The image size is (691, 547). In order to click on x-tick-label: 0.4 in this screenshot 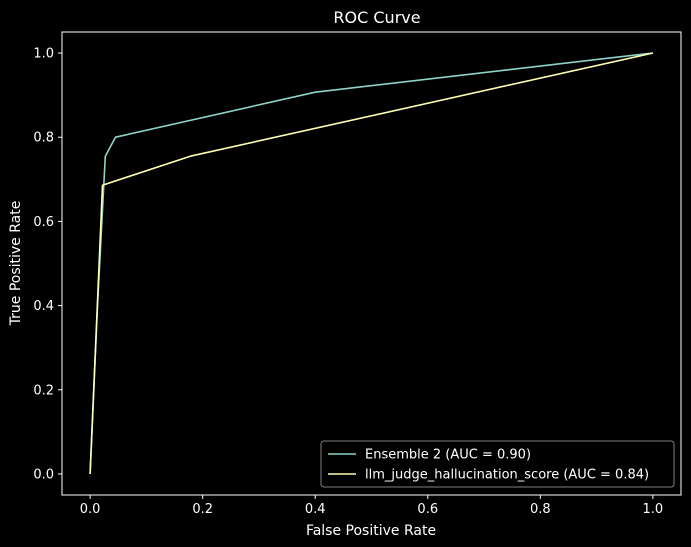, I will do `click(315, 509)`.